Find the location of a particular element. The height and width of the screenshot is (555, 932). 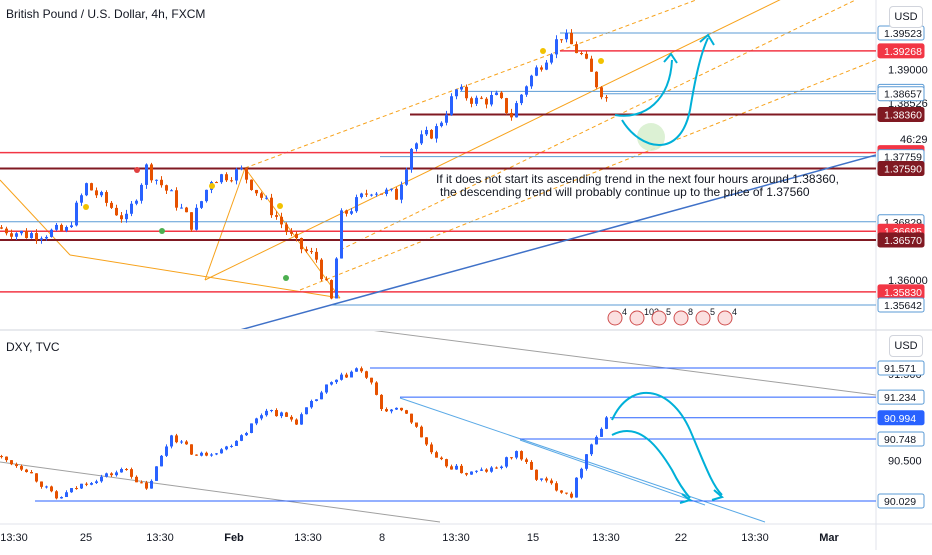

signal-dot is located at coordinates (86, 207).